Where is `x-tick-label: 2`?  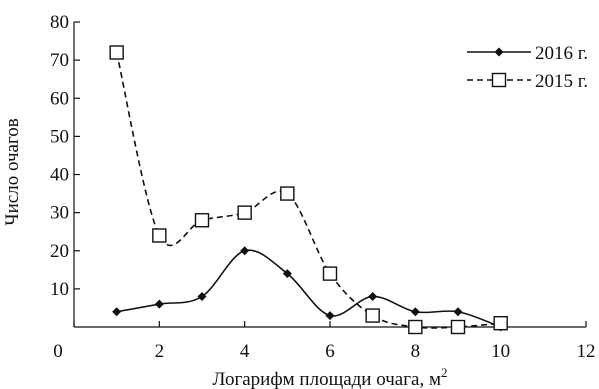
x-tick-label: 2 is located at coordinates (160, 351).